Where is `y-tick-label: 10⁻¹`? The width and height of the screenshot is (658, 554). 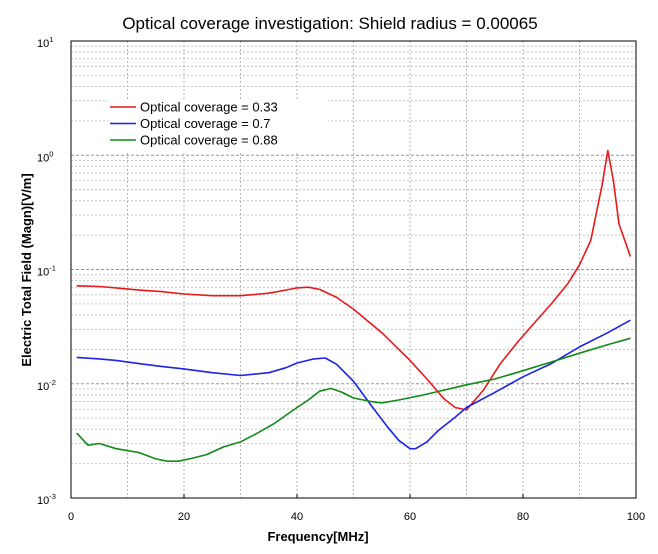
y-tick-label: 10⁻¹ is located at coordinates (46, 271).